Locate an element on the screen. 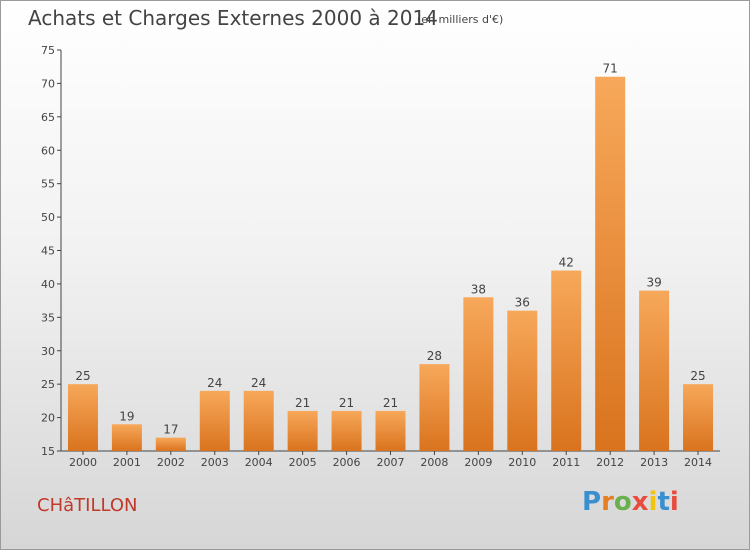 Image resolution: width=750 pixels, height=550 pixels. data-label: 71 is located at coordinates (610, 69).